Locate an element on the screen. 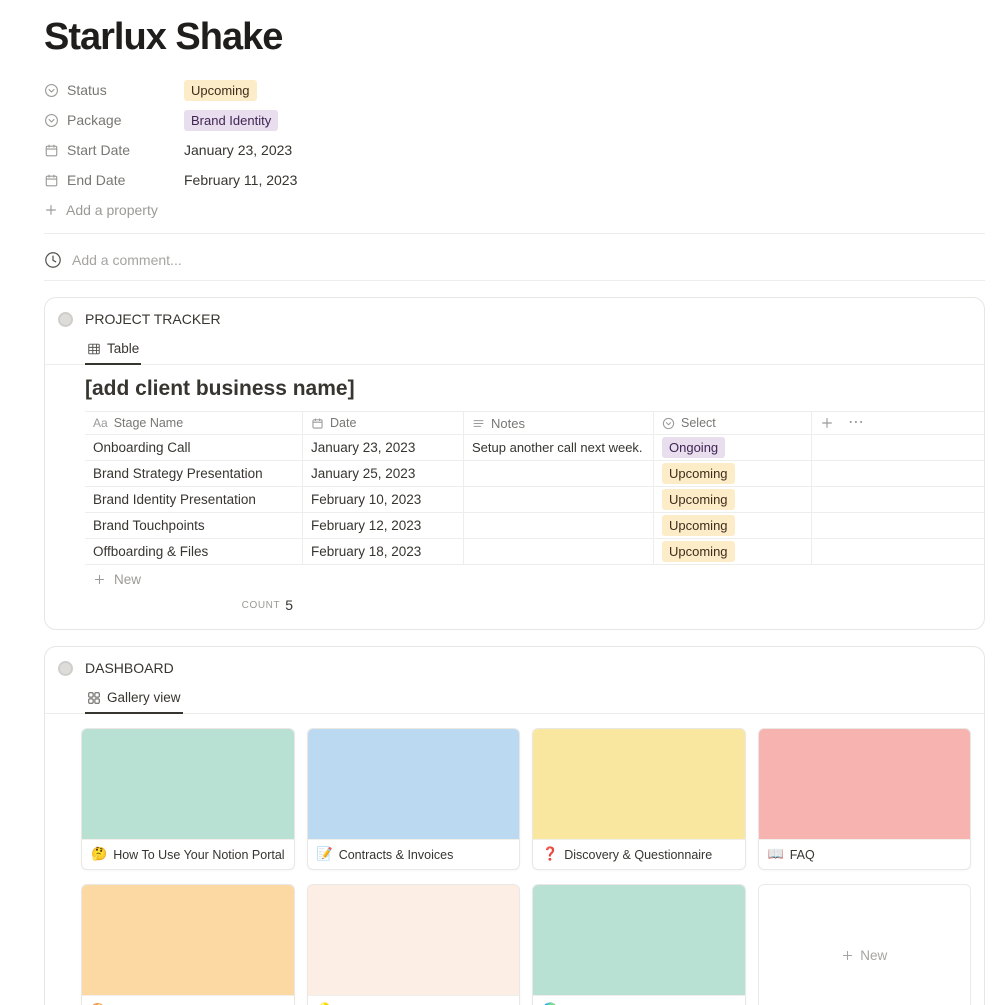 This screenshot has height=1005, width=1005. gallery-card: 💡 Social Media Files is located at coordinates (413, 944).